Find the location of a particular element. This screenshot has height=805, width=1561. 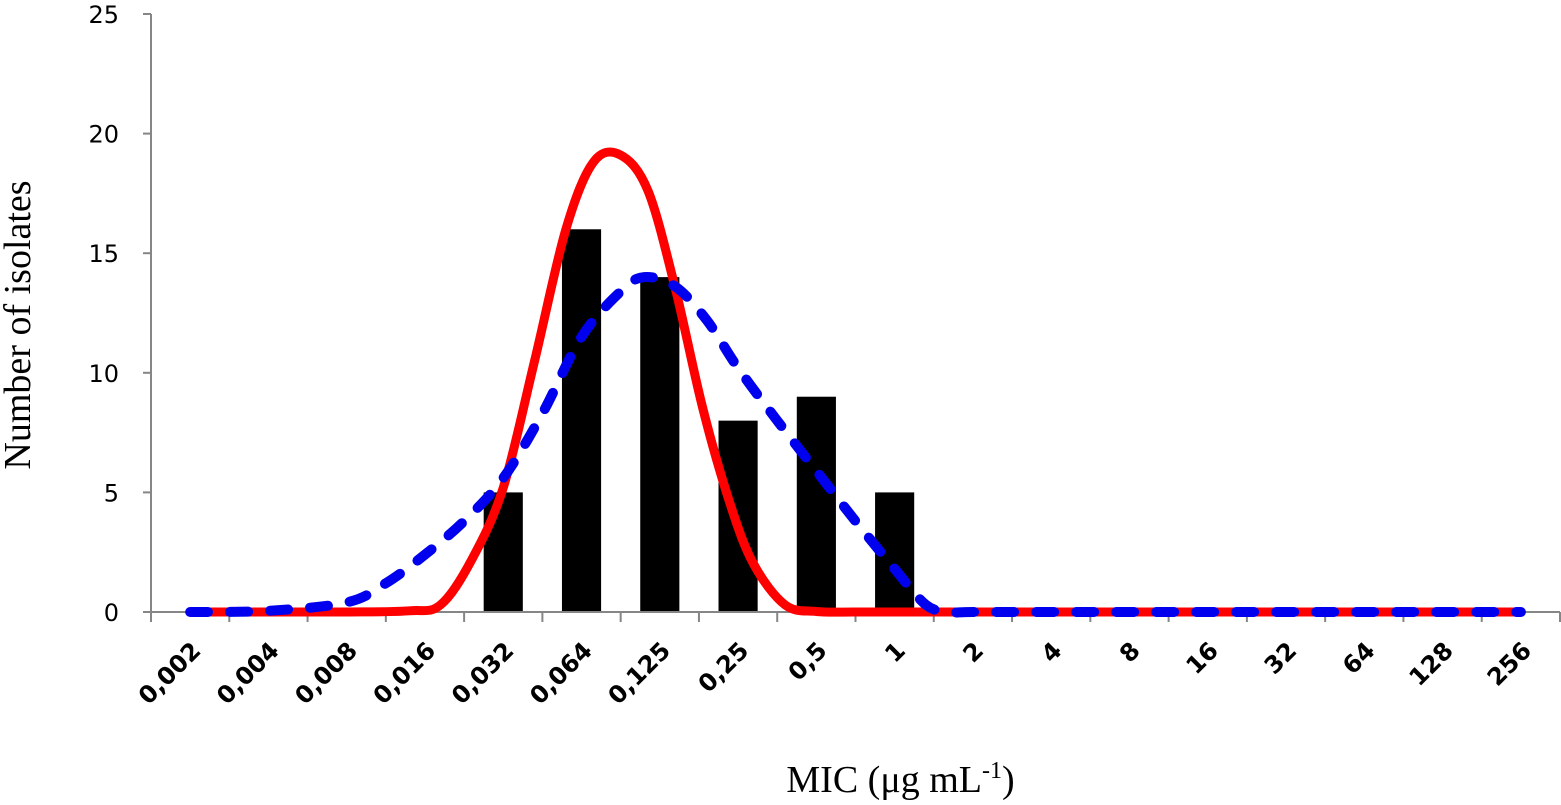

x-tick-label: 256 is located at coordinates (1509, 663).